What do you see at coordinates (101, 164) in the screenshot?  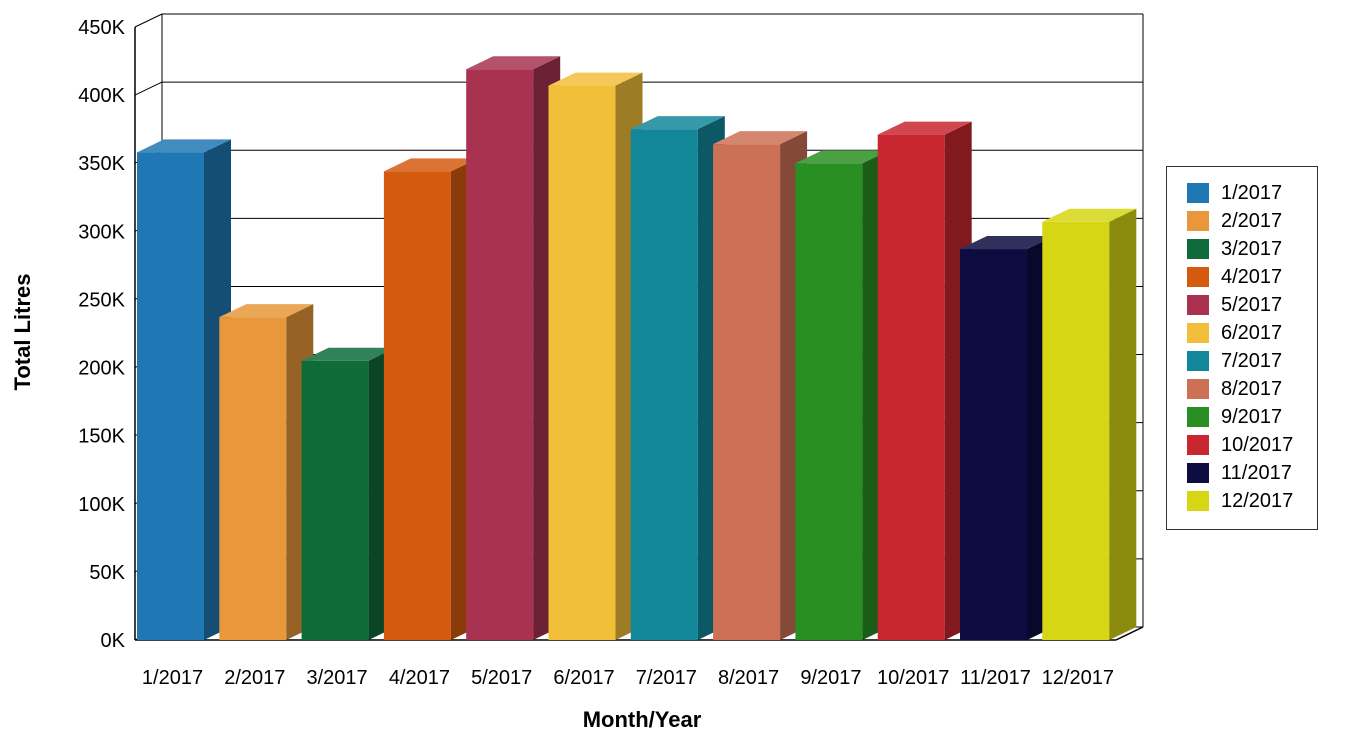 I see `y-tick-label: 350K` at bounding box center [101, 164].